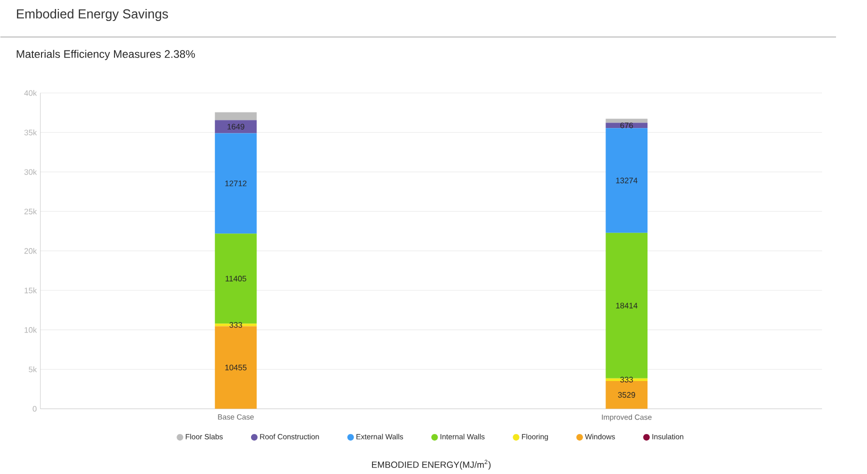 Image resolution: width=867 pixels, height=474 pixels. Describe the element at coordinates (105, 55) in the screenshot. I see `chart-subtitle: Materials Efficiency Measures 2.38%` at that location.